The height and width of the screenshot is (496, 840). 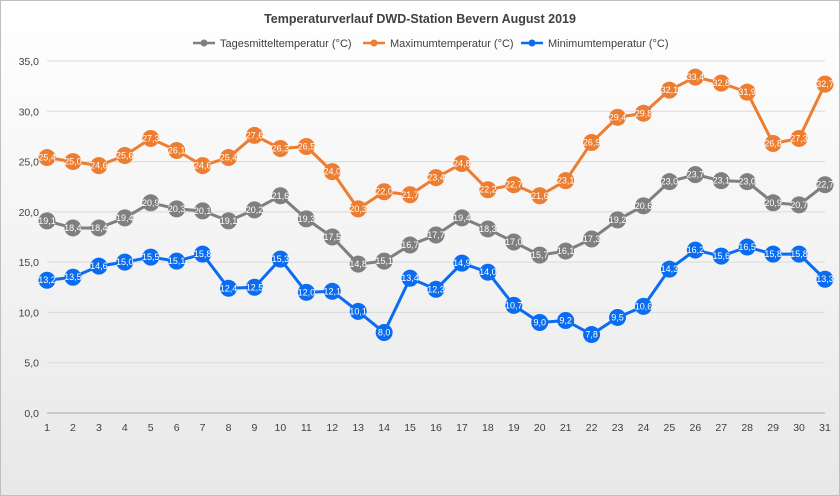 I want to click on data-label: 8,0, so click(x=384, y=333).